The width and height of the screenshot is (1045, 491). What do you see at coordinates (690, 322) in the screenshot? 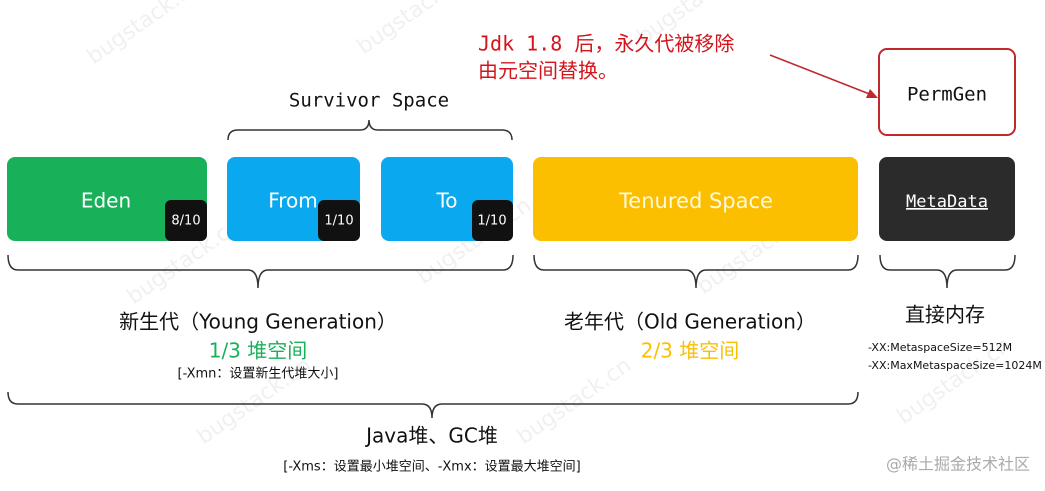
I see `old-title: 老年代（Old Generation）` at bounding box center [690, 322].